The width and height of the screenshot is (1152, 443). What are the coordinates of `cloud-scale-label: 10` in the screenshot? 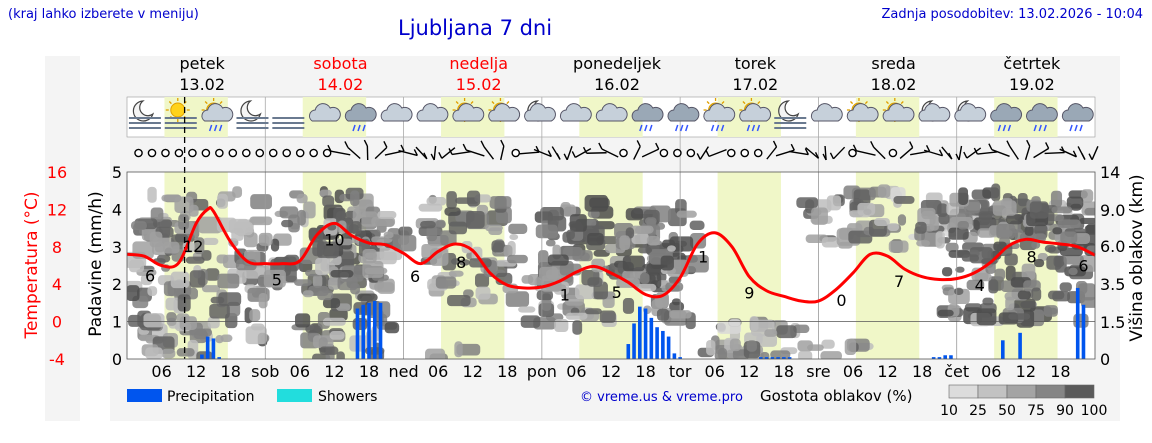 It's located at (949, 411).